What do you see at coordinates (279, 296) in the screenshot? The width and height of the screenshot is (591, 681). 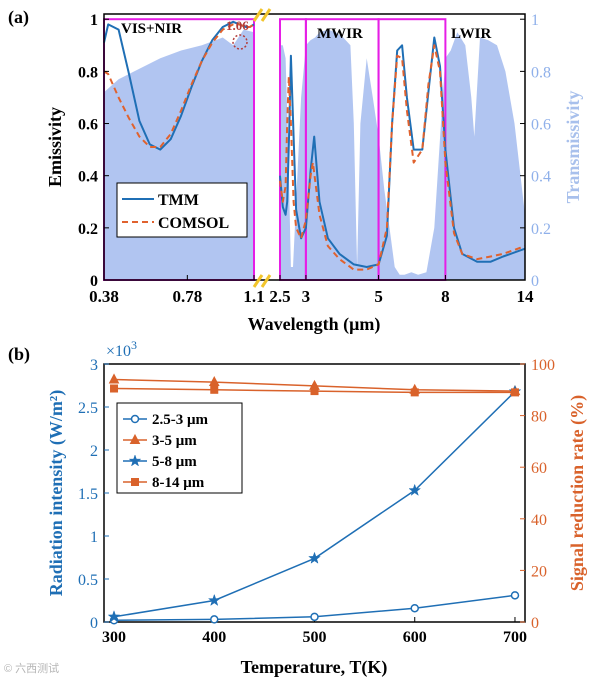 I see `wavelength-tick-label-3: 2.5` at bounding box center [279, 296].